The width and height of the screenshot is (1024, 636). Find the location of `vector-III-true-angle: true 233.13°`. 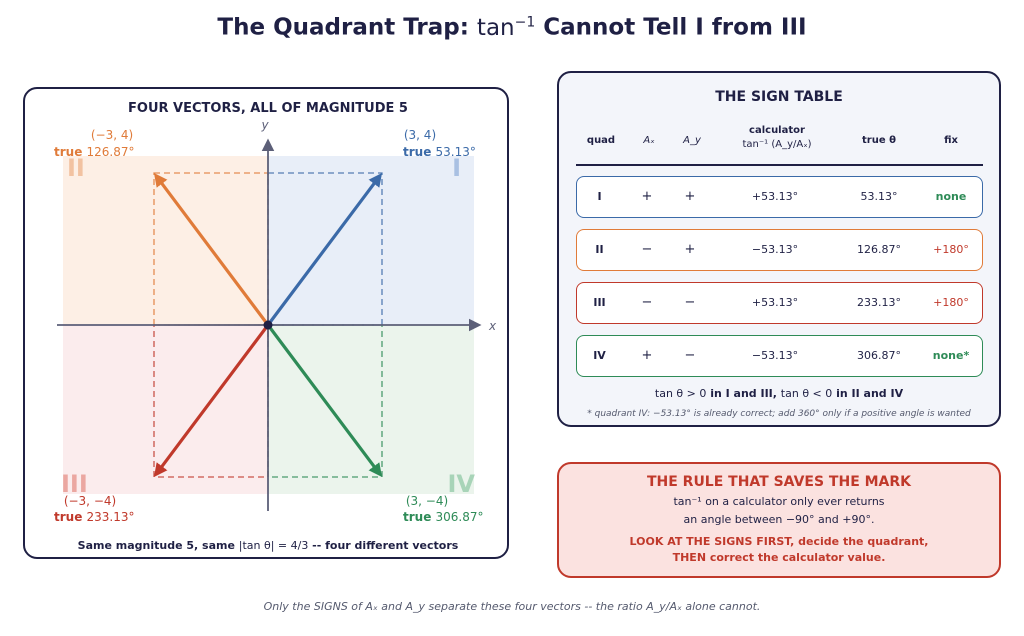

vector-III-true-angle: true 233.13° is located at coordinates (94, 517).